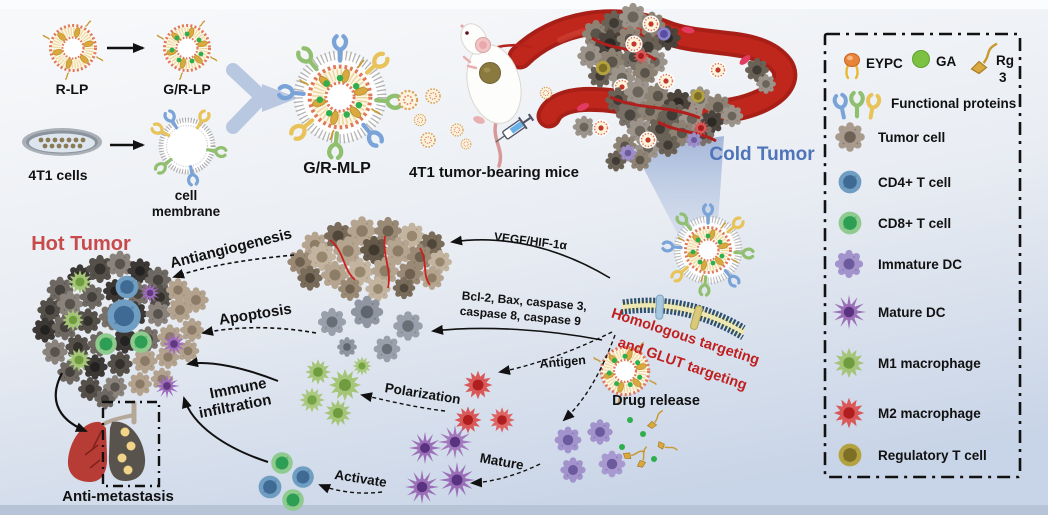  Describe the element at coordinates (233, 266) in the screenshot. I see `arrow-antiangiogenesis` at that location.